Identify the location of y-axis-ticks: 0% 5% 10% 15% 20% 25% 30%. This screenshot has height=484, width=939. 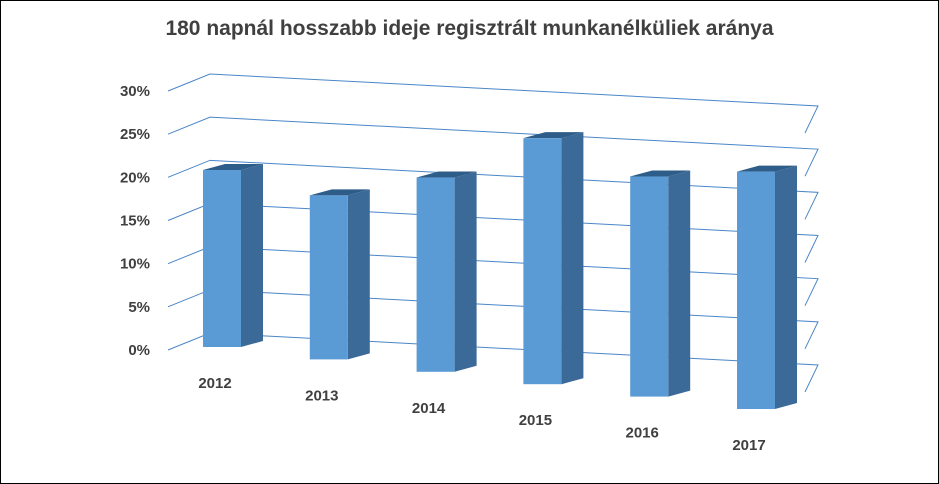
(135, 221).